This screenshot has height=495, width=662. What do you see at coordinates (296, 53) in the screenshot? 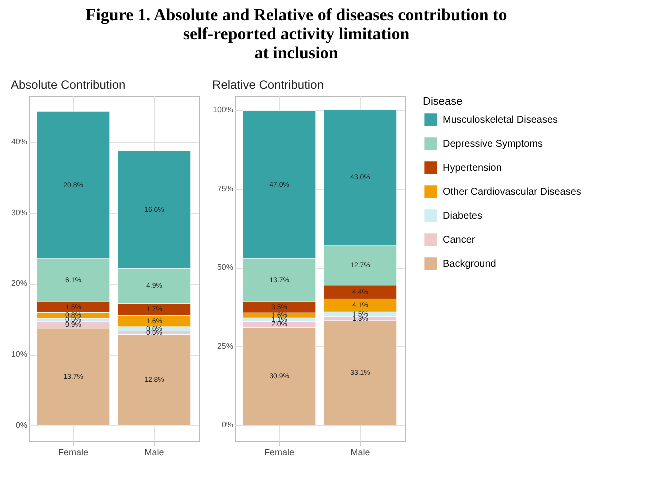
I see `text: at inclusion` at bounding box center [296, 53].